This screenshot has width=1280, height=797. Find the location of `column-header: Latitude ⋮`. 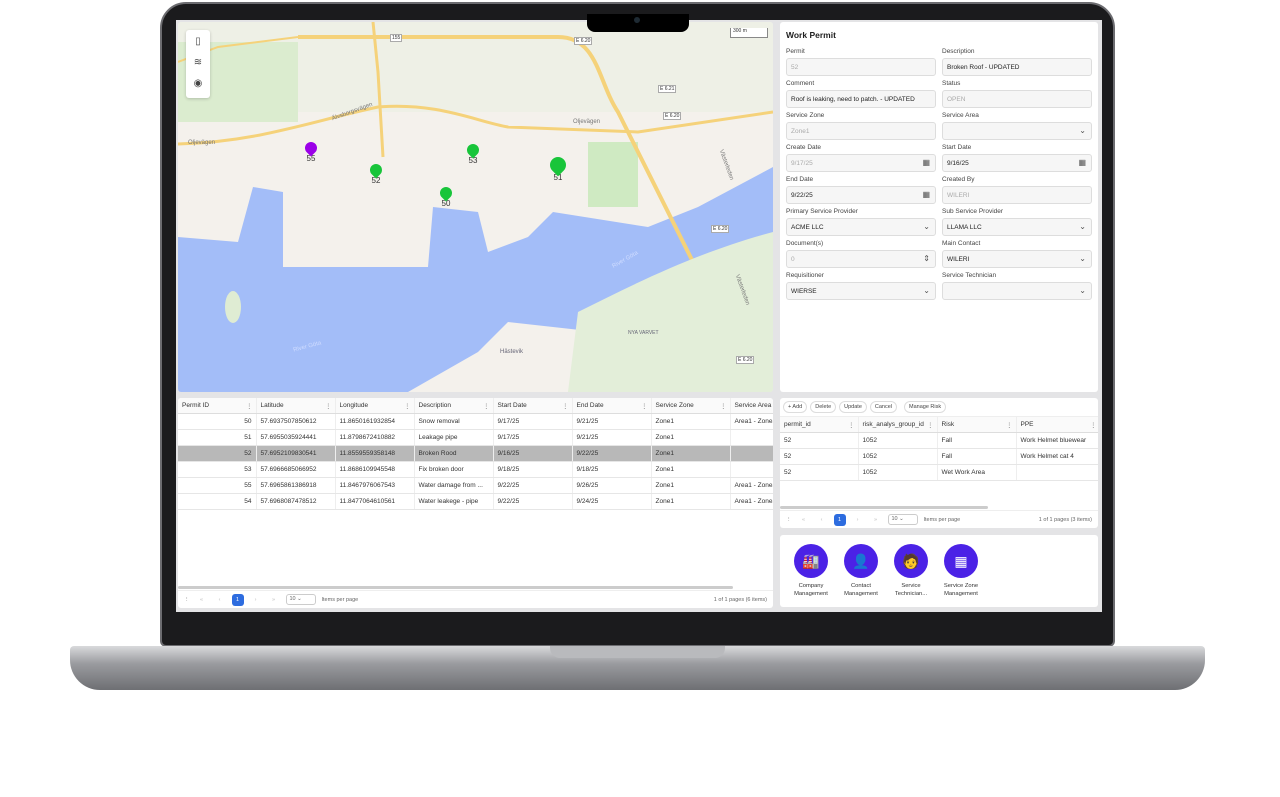

column-header: Latitude ⋮ is located at coordinates (296, 406).